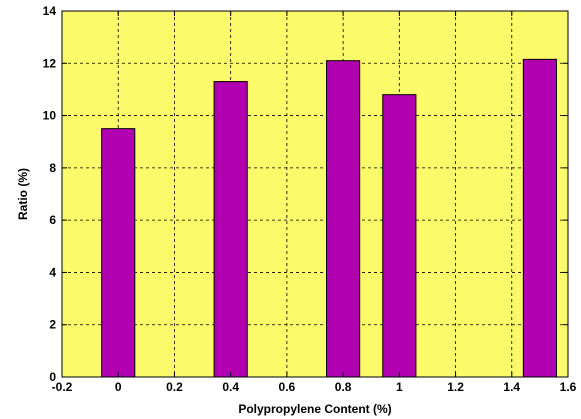 This screenshot has width=581, height=419. What do you see at coordinates (399, 387) in the screenshot?
I see `x-tick-label: 1` at bounding box center [399, 387].